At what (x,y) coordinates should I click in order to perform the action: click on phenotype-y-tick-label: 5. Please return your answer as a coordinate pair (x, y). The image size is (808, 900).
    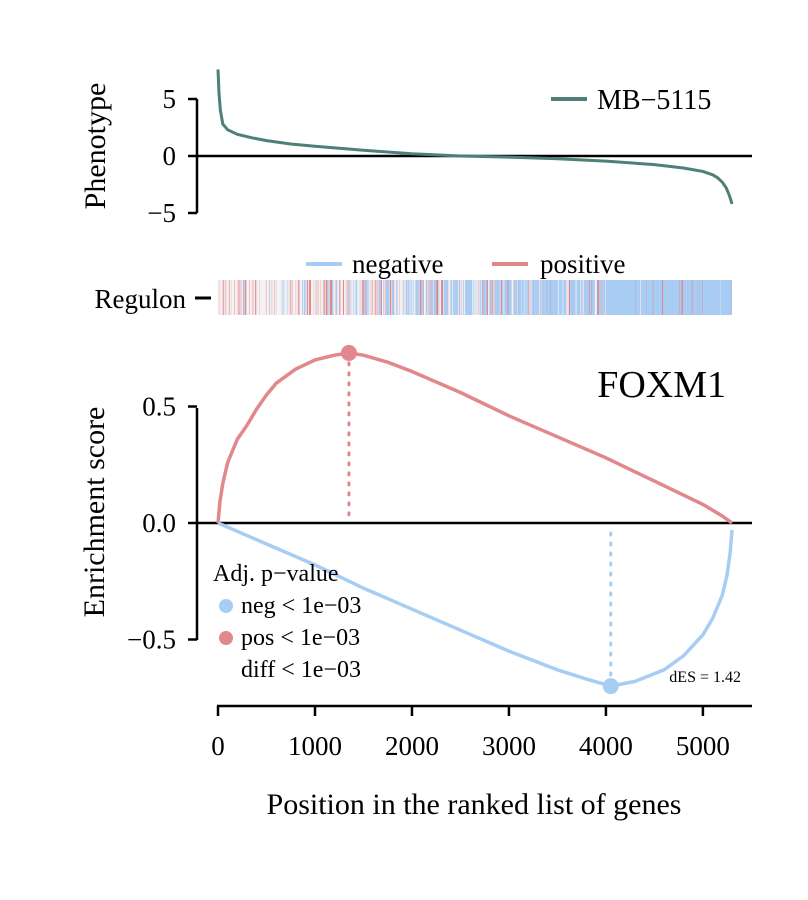
    Looking at the image, I should click on (170, 99).